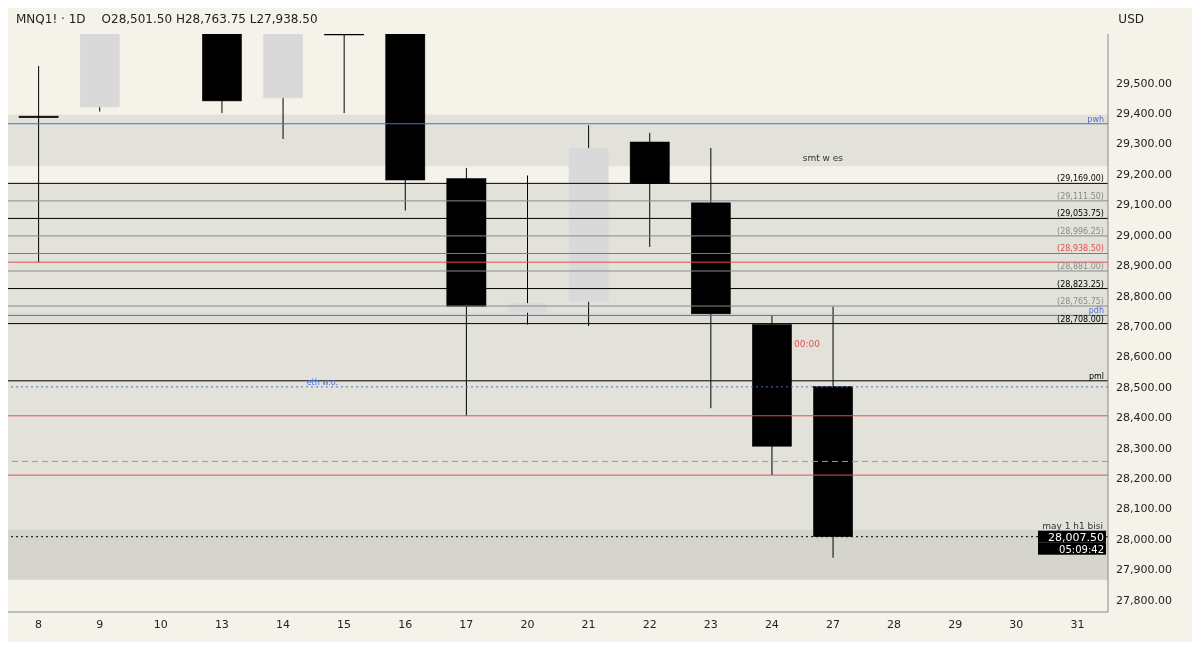  I want to click on y-tick-label: 28,300.00, so click(1144, 448).